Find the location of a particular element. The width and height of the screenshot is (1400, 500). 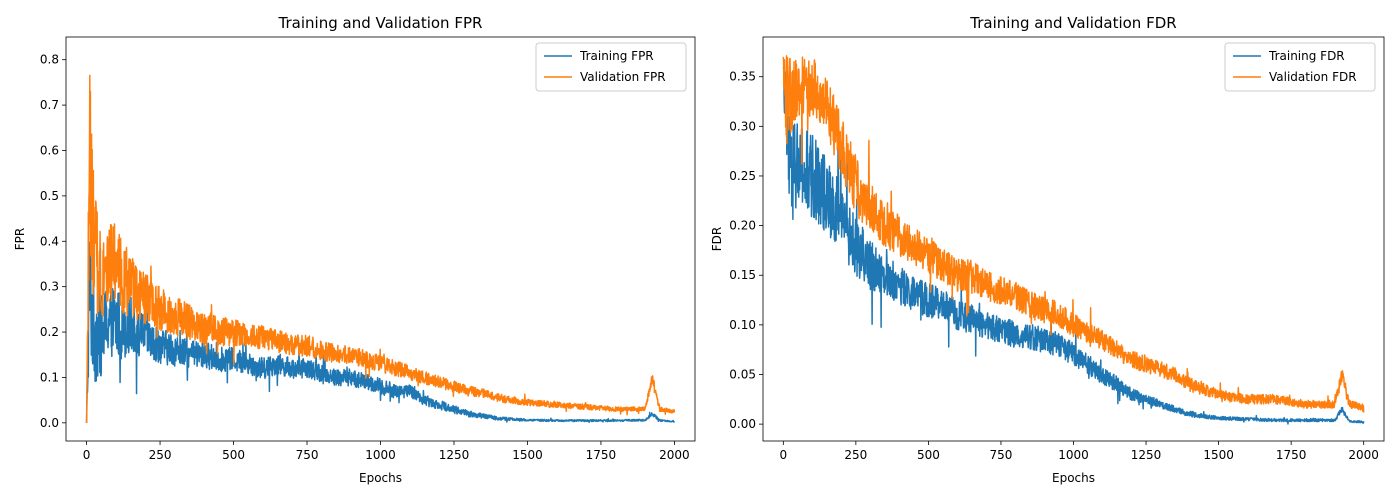

legend-entry: Training FPR is located at coordinates (616, 56).